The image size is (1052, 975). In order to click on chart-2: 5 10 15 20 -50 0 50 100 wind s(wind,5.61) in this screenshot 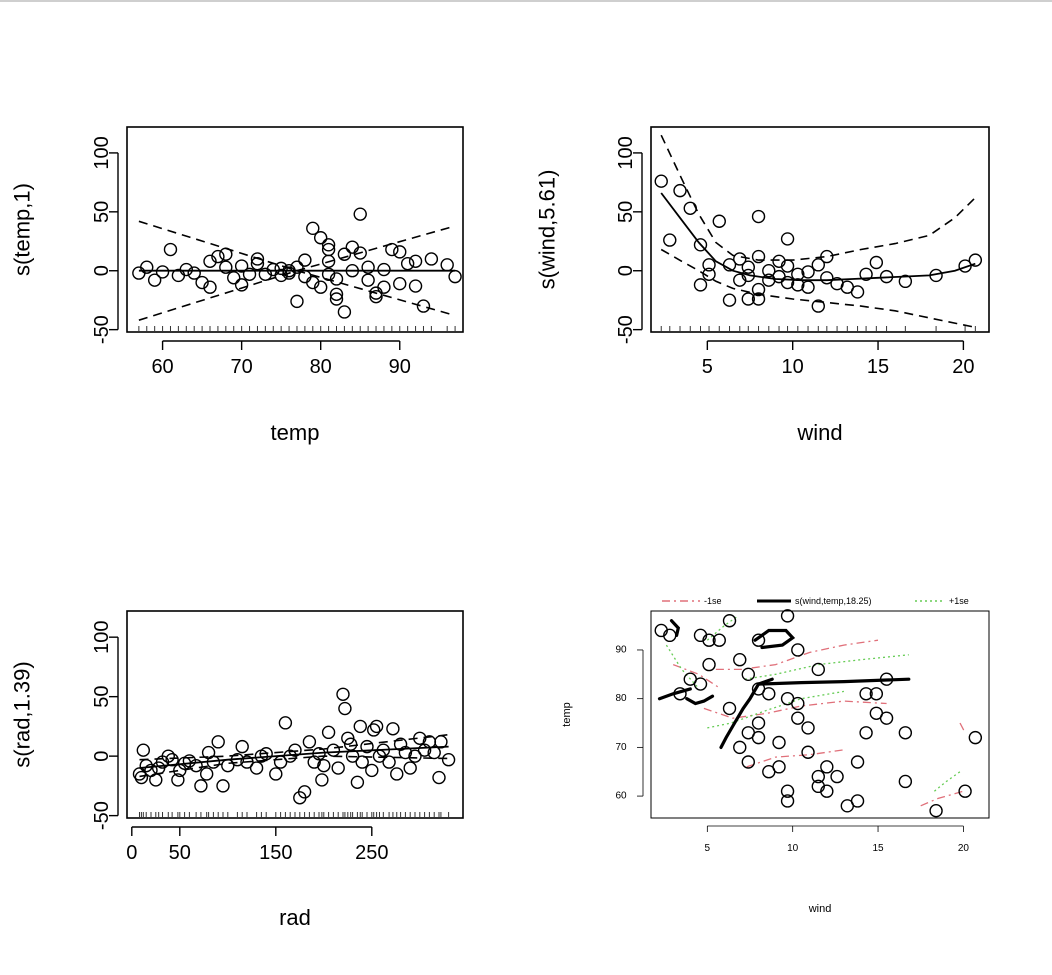, I will do `click(762, 285)`.